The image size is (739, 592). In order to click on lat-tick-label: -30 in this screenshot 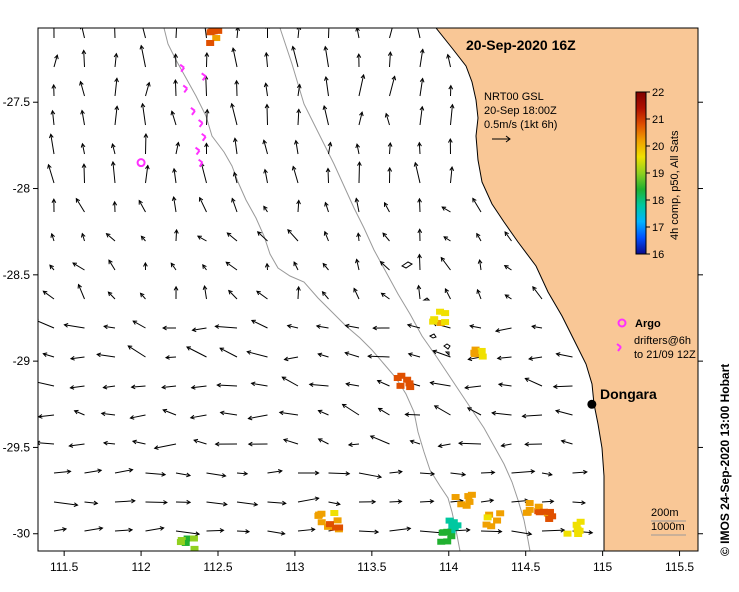, I will do `click(22, 534)`.